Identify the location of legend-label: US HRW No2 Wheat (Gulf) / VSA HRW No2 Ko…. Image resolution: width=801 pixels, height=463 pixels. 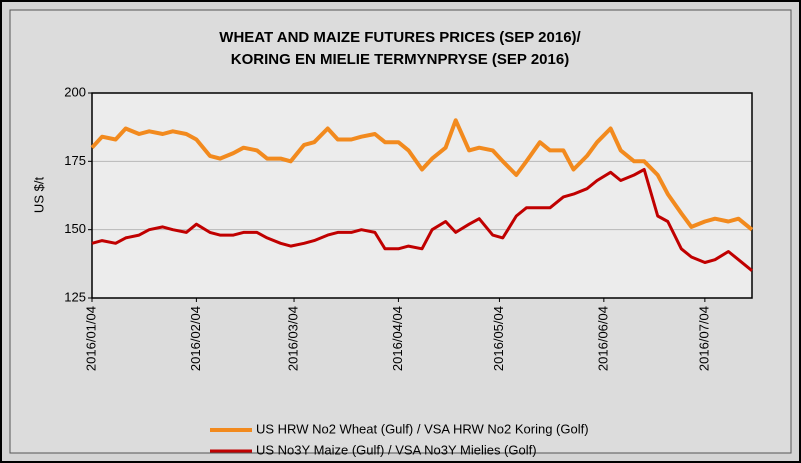
(422, 428).